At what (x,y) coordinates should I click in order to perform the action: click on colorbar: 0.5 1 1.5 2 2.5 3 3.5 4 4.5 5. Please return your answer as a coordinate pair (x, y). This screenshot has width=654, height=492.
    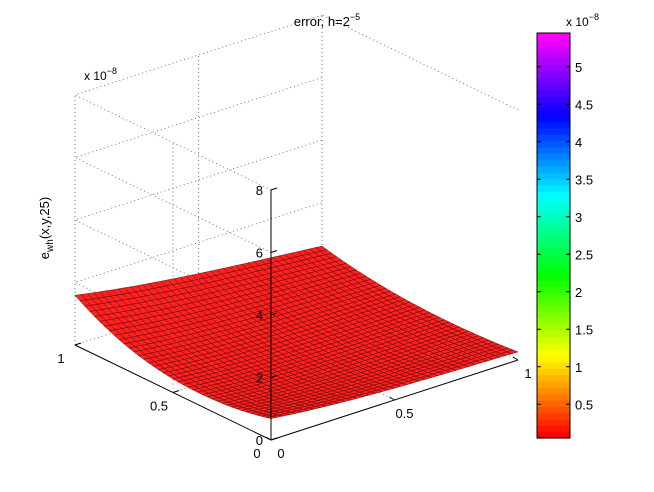
    Looking at the image, I should click on (564, 235).